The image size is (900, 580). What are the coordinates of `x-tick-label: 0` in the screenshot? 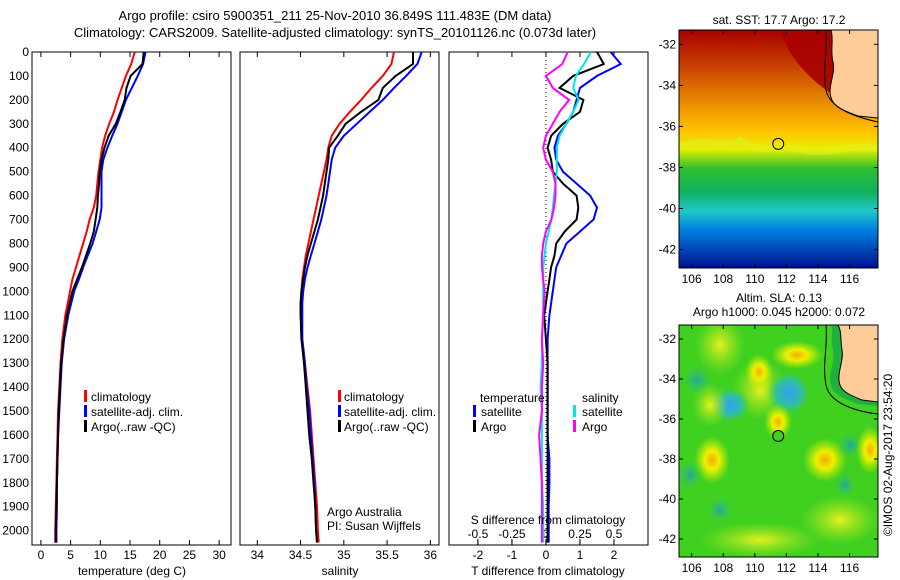 It's located at (546, 555).